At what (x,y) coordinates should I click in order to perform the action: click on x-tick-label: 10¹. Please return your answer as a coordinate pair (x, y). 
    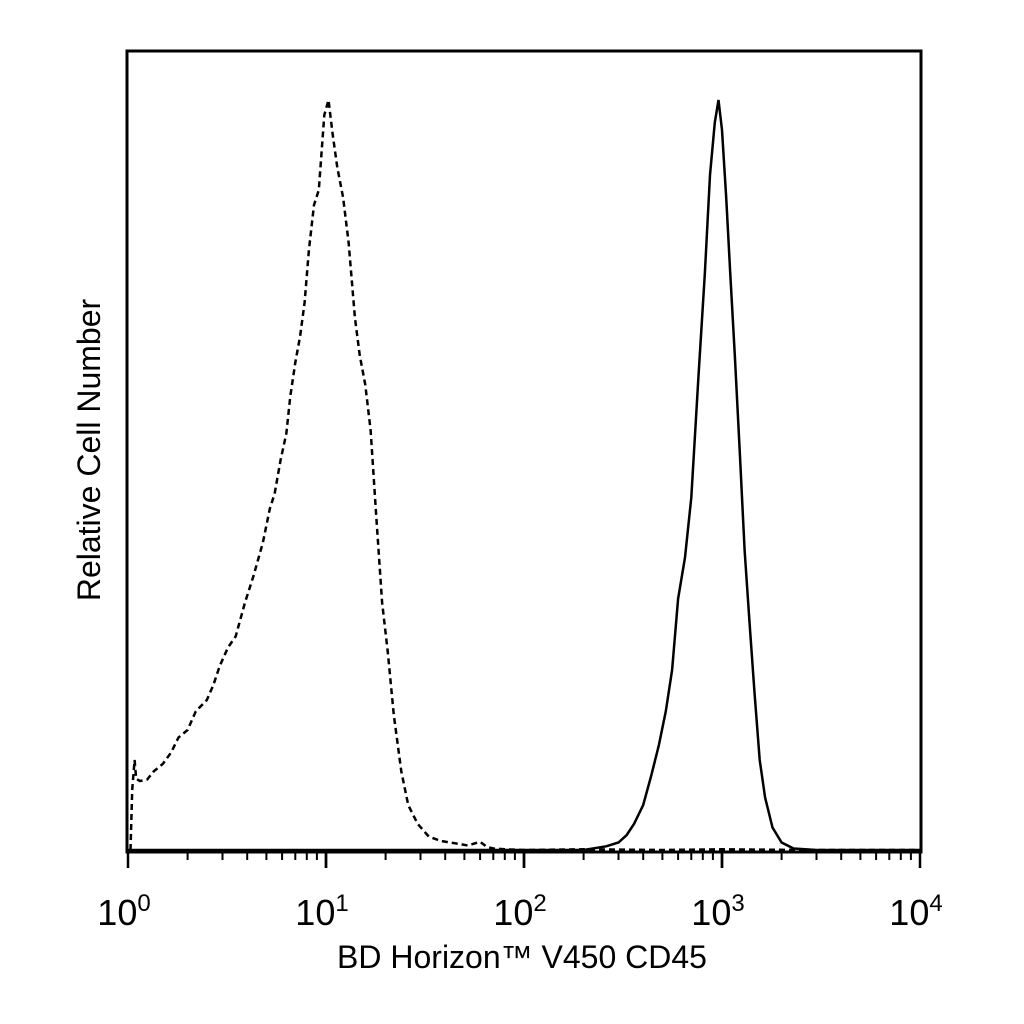
    Looking at the image, I should click on (321, 911).